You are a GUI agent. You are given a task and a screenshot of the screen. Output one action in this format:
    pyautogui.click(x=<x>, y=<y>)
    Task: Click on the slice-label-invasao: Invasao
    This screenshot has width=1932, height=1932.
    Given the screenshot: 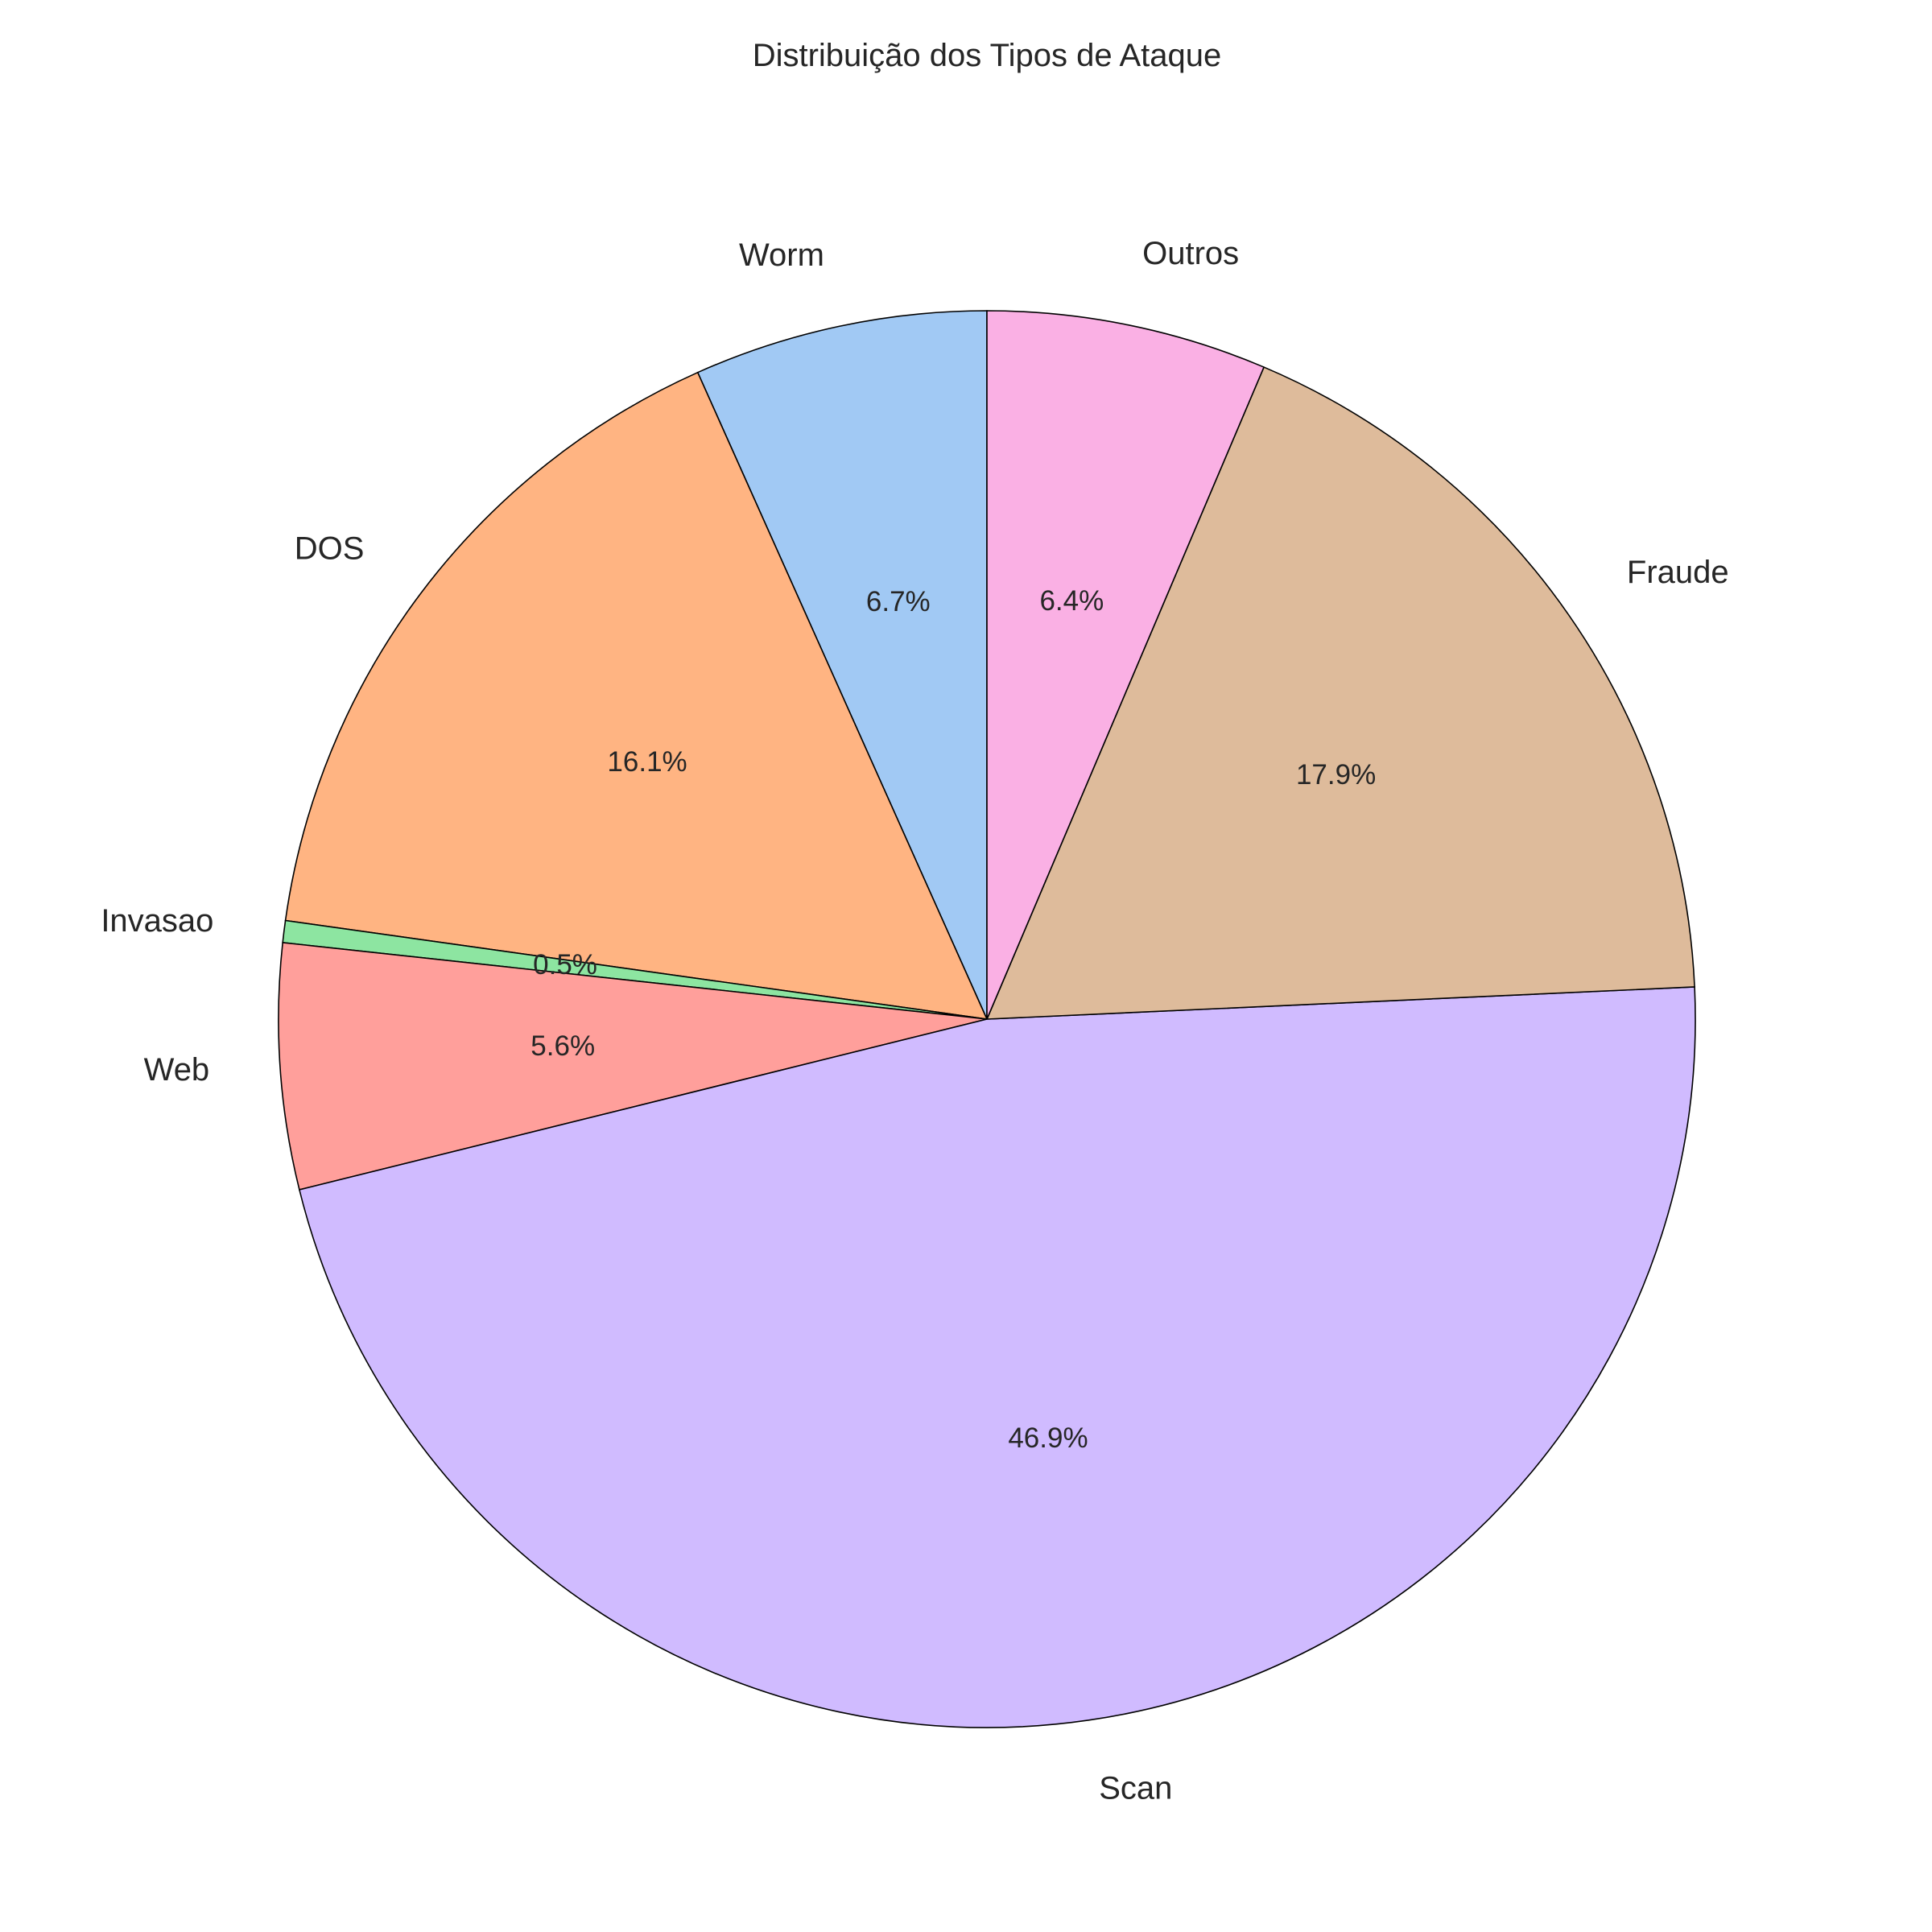 What is the action you would take?
    pyautogui.click(x=157, y=921)
    